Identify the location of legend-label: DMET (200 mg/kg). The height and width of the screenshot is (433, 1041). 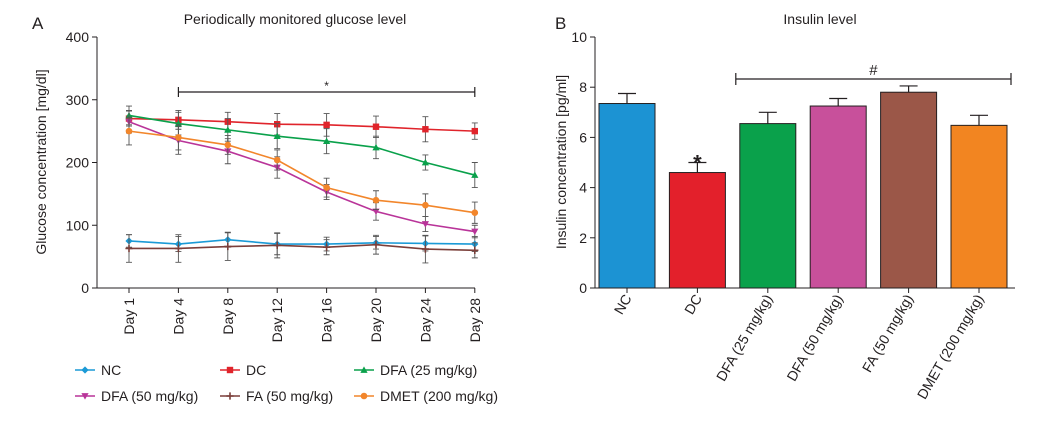
(439, 396).